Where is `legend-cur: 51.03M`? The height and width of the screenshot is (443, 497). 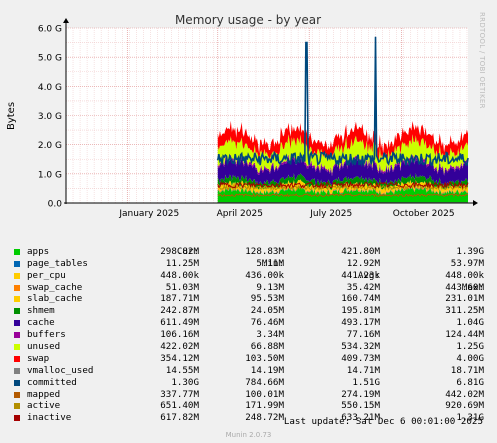 legend-cur: 51.03M is located at coordinates (182, 287).